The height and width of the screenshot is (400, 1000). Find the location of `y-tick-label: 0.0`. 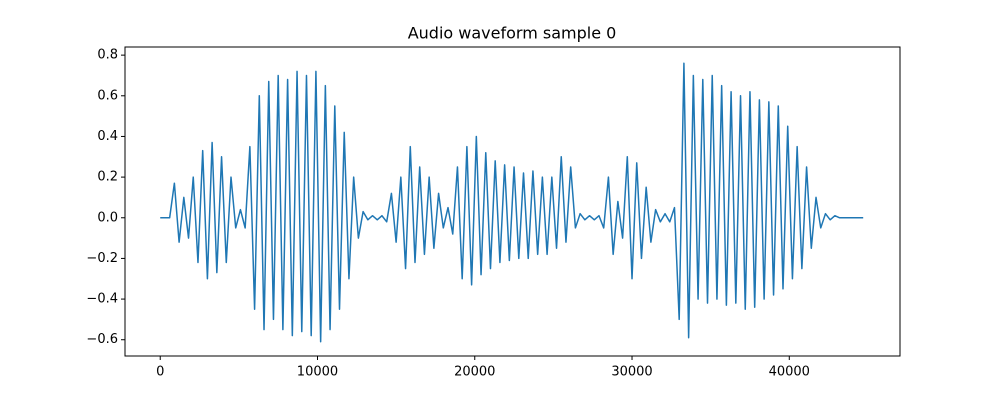

y-tick-label: 0.0 is located at coordinates (107, 217).